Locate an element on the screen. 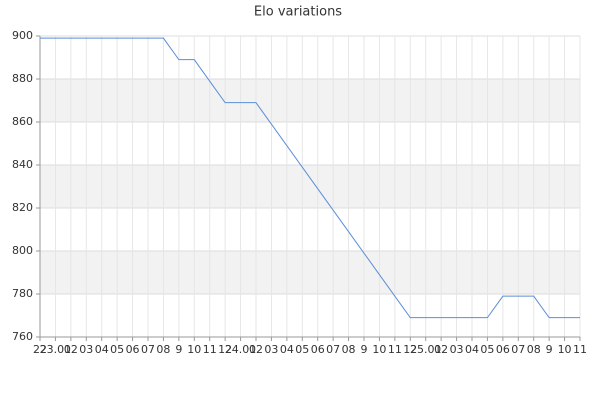  y-tick-label: 780 is located at coordinates (22, 293).